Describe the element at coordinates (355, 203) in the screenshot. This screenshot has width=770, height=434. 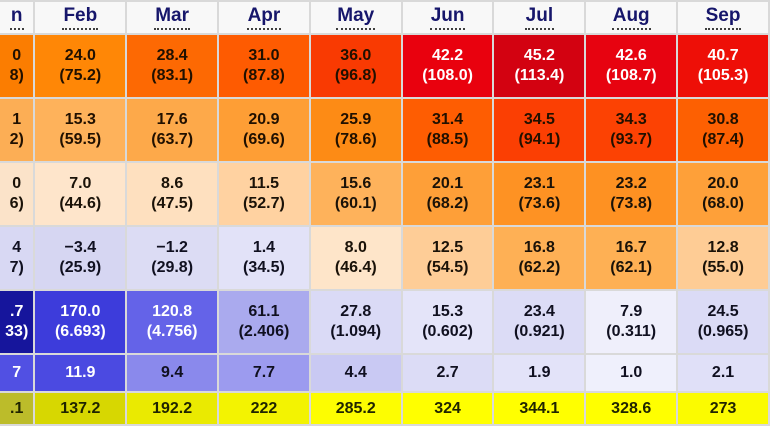
I see `value-secondary: (60.1)` at that location.